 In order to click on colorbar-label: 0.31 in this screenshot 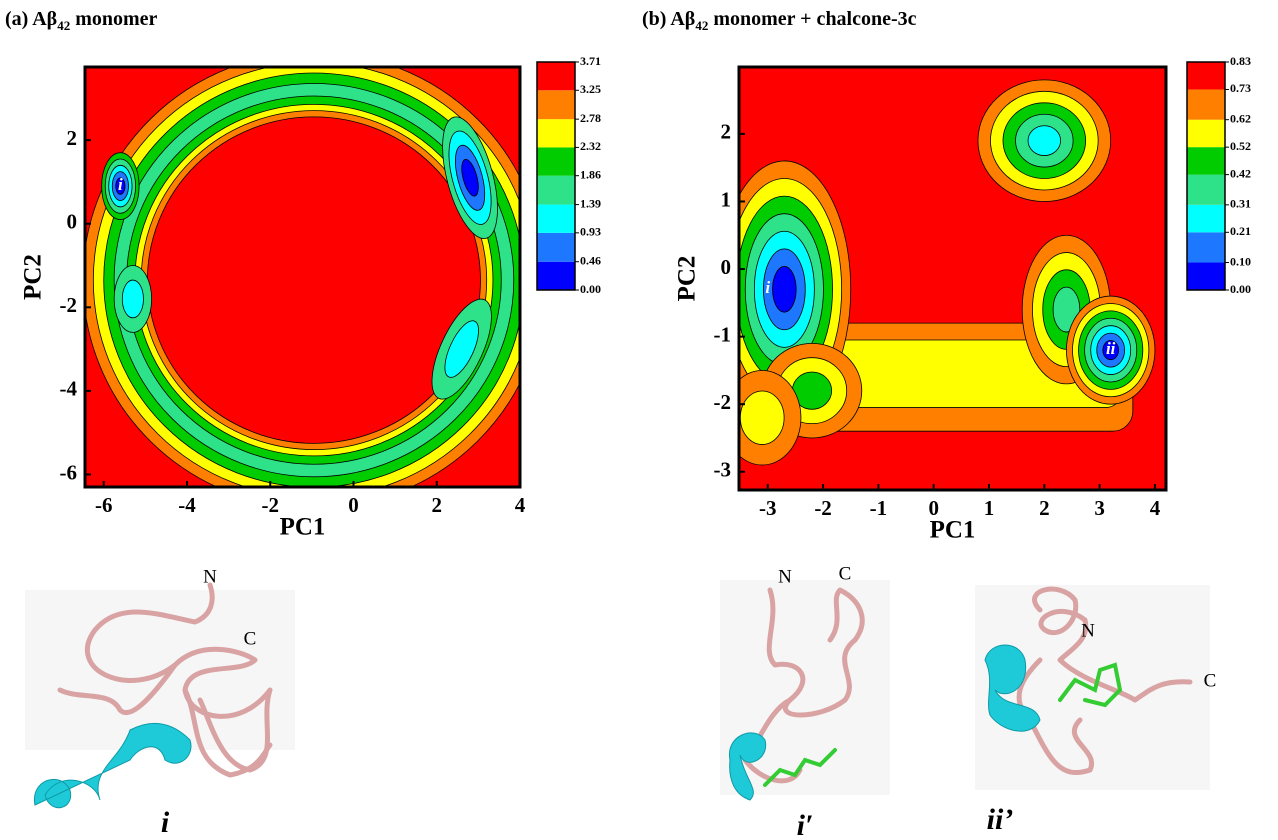, I will do `click(1240, 204)`.